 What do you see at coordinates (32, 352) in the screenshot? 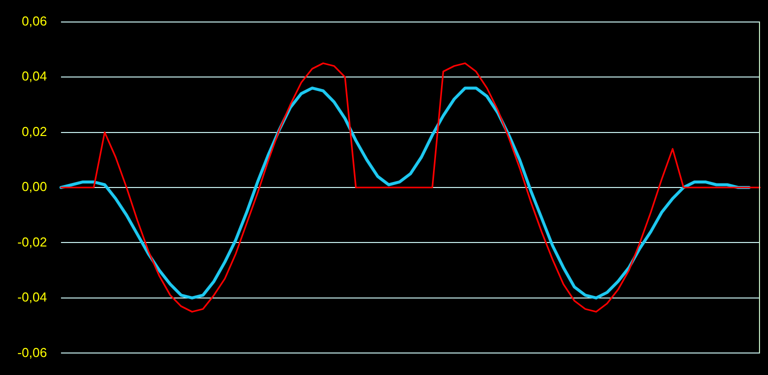
I see `y-tick-label: -0,06` at bounding box center [32, 352].